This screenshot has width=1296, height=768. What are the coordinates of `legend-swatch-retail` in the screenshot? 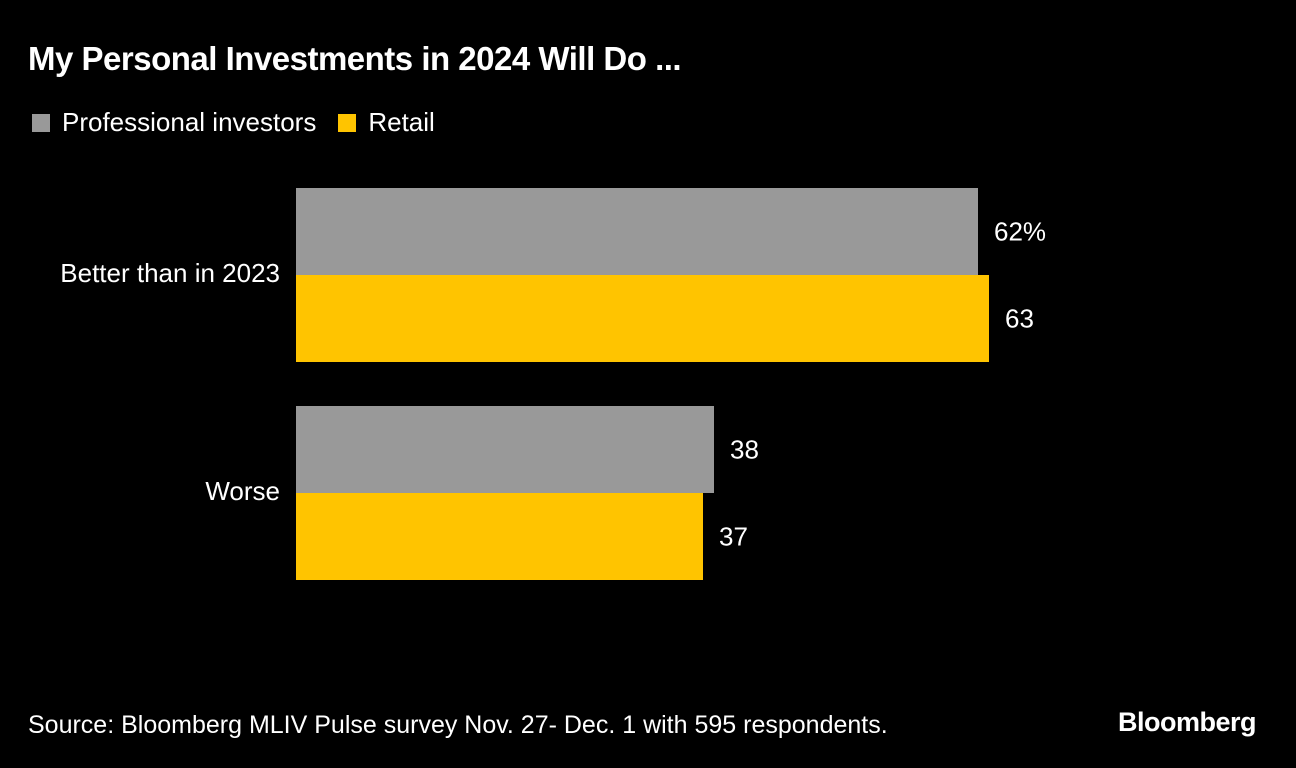 It's located at (347, 122).